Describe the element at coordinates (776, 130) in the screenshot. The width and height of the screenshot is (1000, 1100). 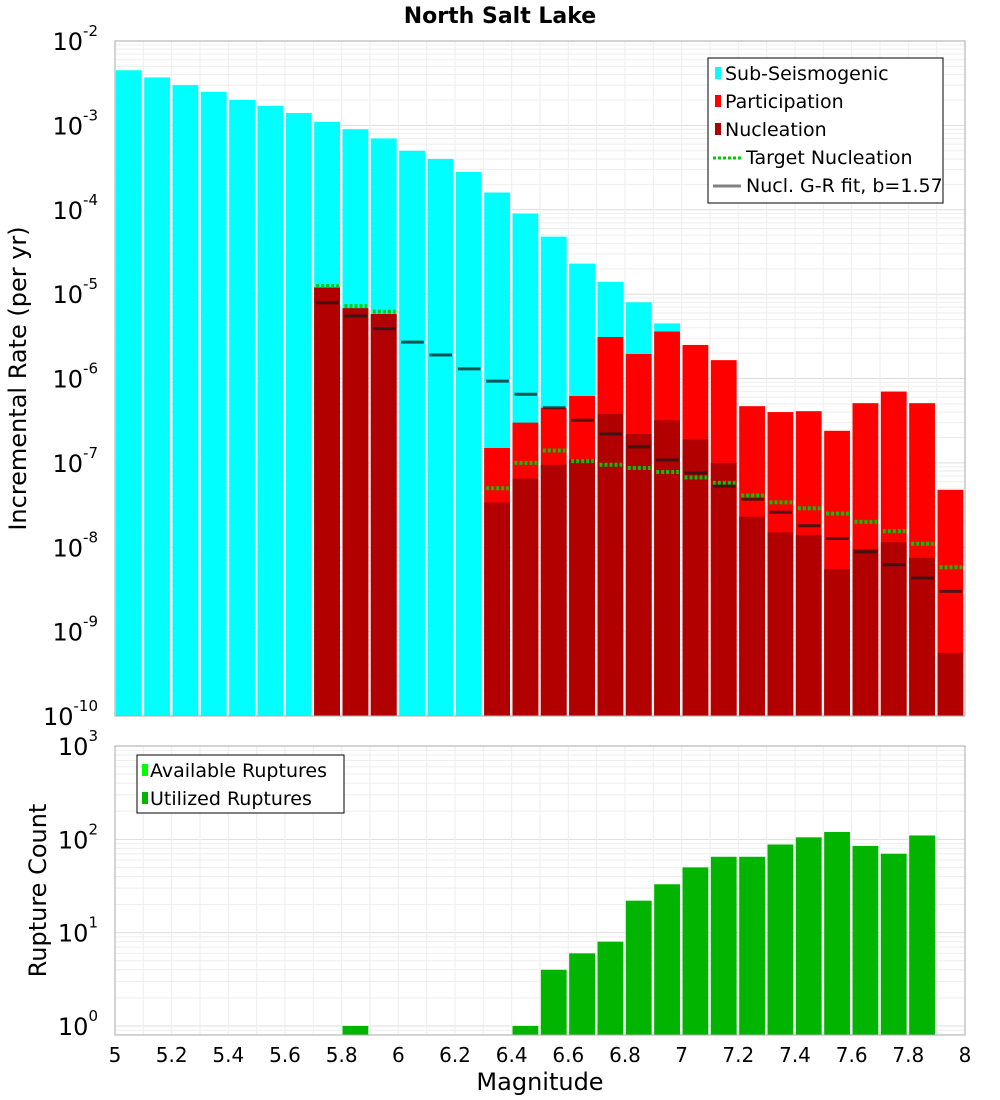
I see `legend-label: Nucleation` at that location.